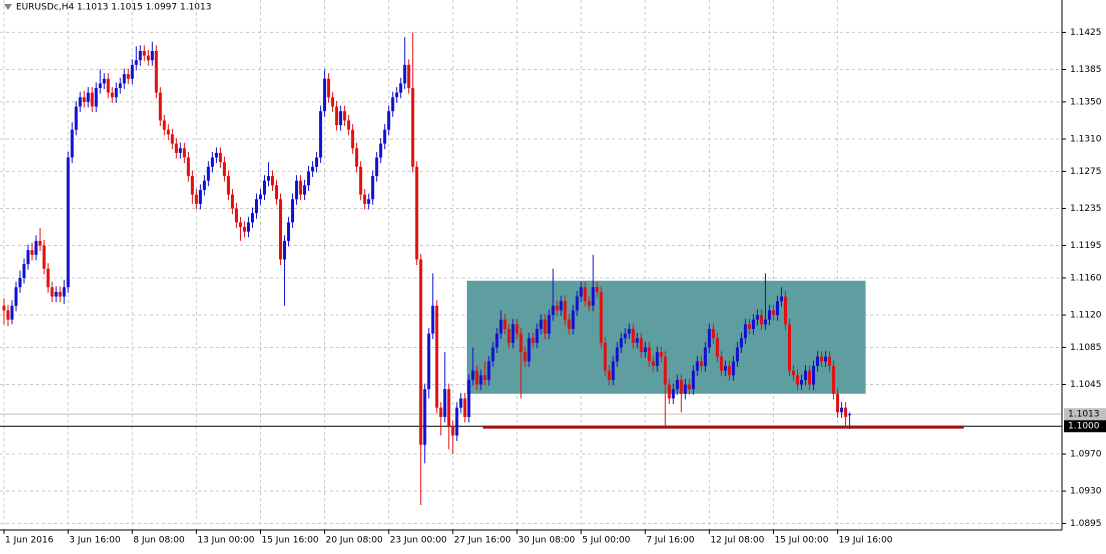 The image size is (1106, 554). I want to click on price-label-box, so click(1085, 414).